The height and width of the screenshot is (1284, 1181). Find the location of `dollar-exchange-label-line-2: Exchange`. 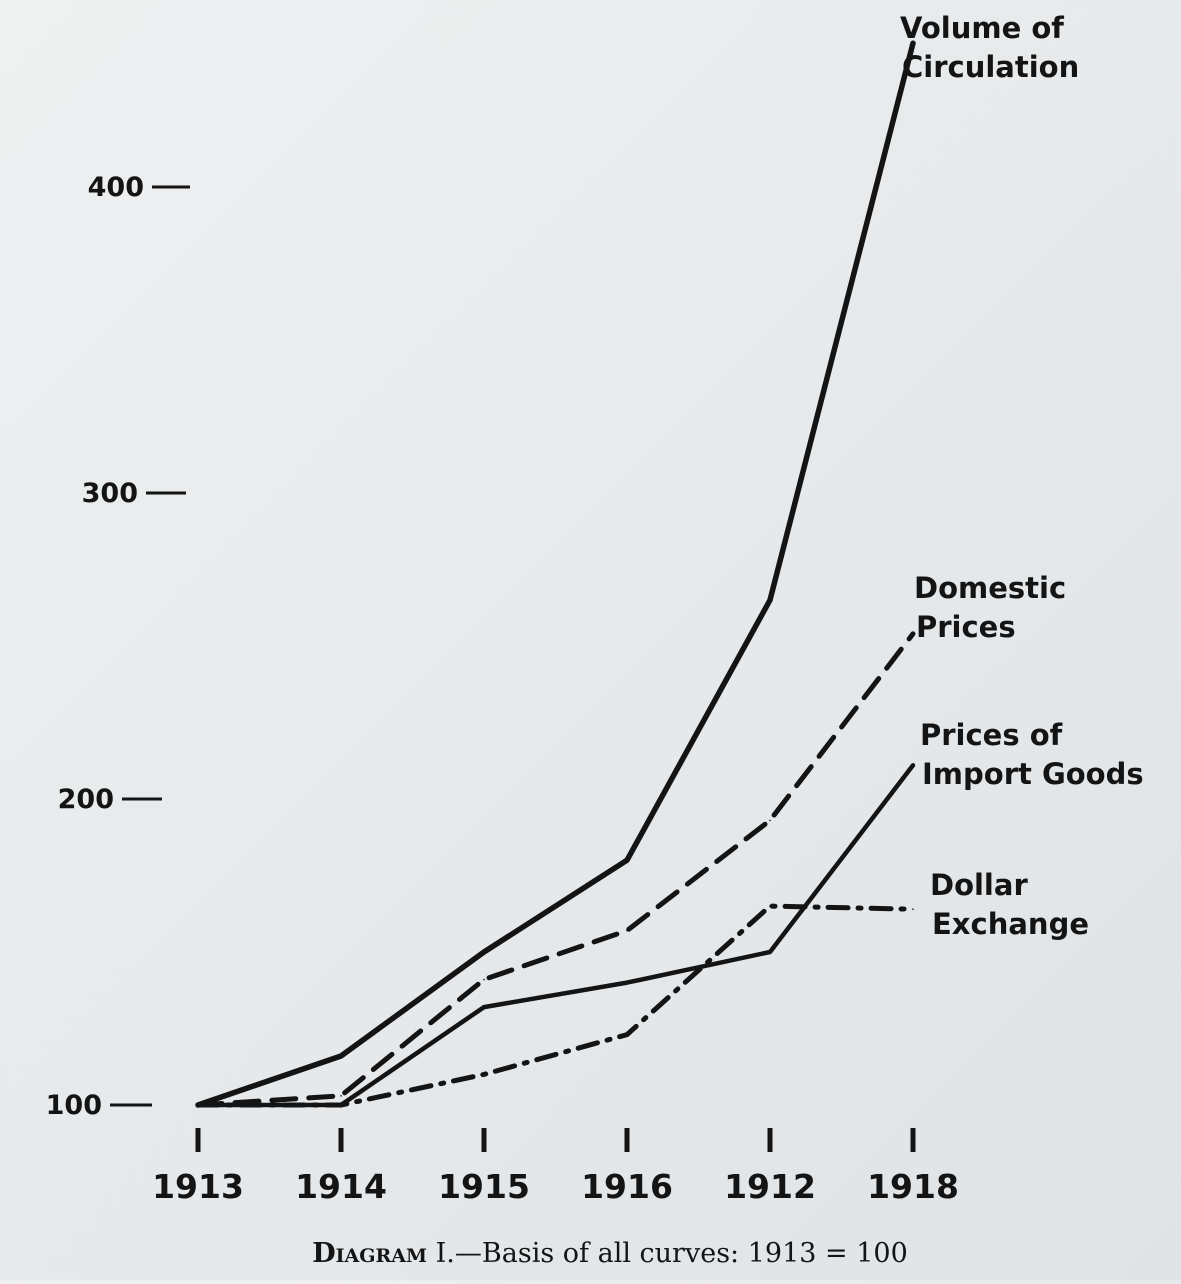

dollar-exchange-label-line-2: Exchange is located at coordinates (1010, 924).